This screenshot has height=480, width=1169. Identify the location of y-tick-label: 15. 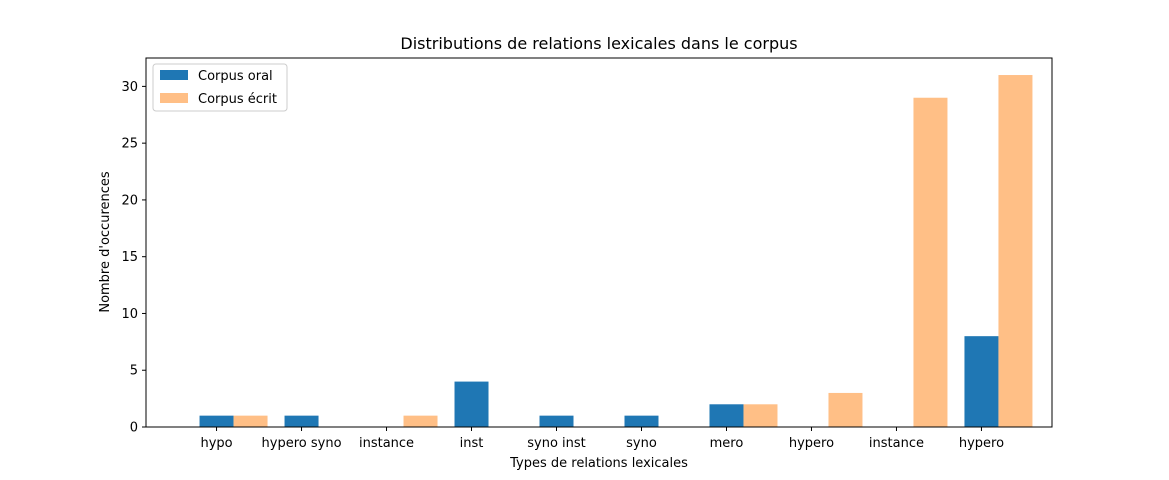
(129, 257).